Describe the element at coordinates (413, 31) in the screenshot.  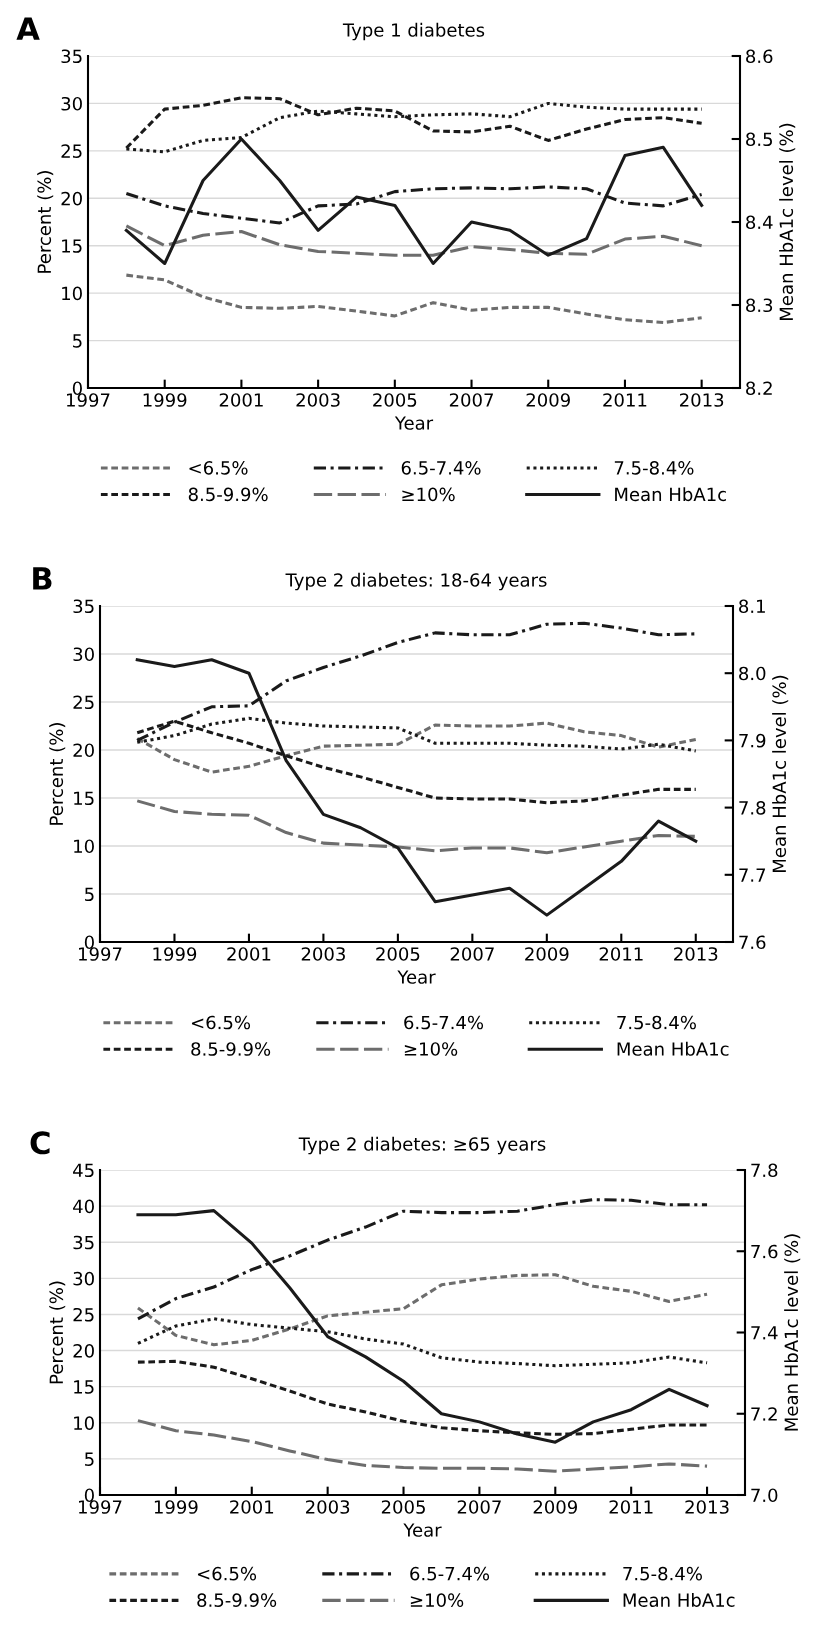
I see `chart-title: Type 1 diabetes` at that location.